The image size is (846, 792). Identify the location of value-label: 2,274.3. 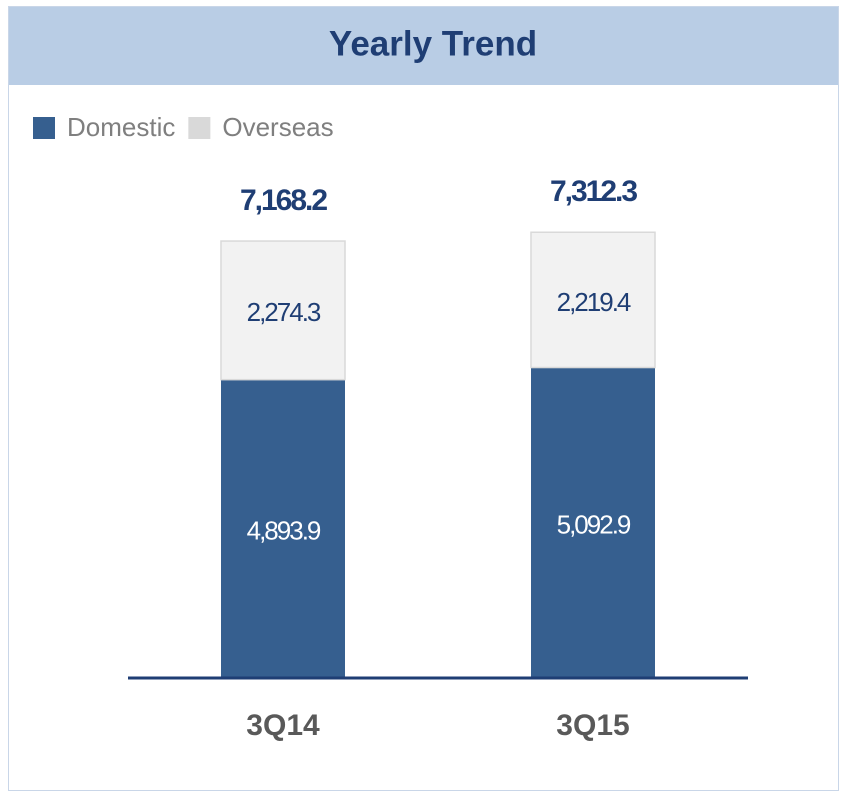
(284, 312).